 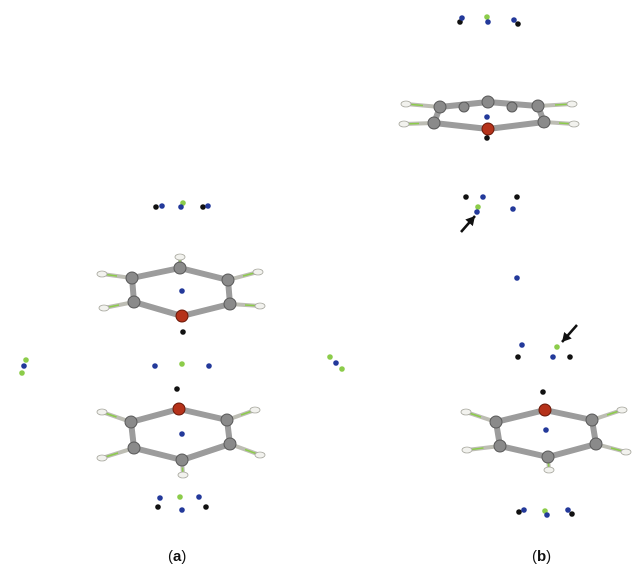 I want to click on panel-a-letter: a, so click(x=177, y=556).